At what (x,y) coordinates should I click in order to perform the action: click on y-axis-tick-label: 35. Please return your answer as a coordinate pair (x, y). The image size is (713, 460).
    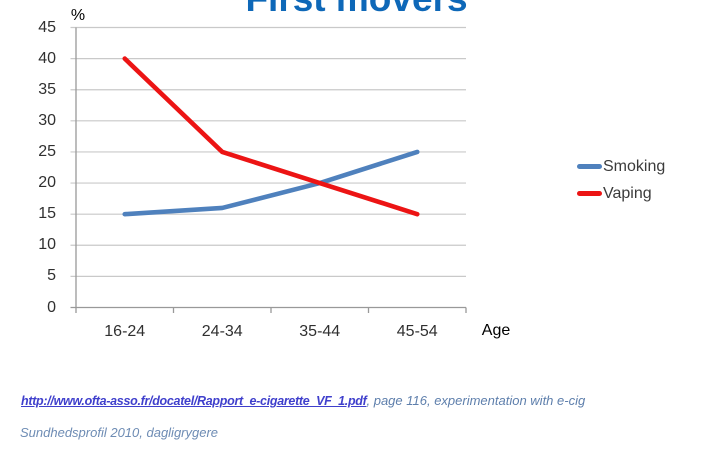
    Looking at the image, I should click on (47, 89).